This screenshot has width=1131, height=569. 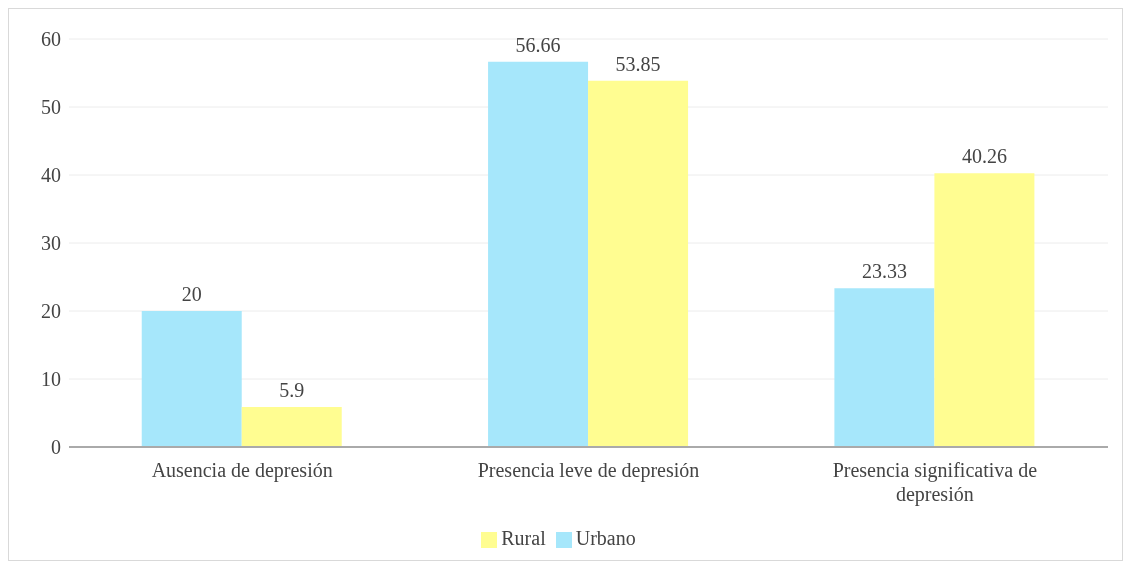 What do you see at coordinates (51, 379) in the screenshot?
I see `y-tick-label: 10` at bounding box center [51, 379].